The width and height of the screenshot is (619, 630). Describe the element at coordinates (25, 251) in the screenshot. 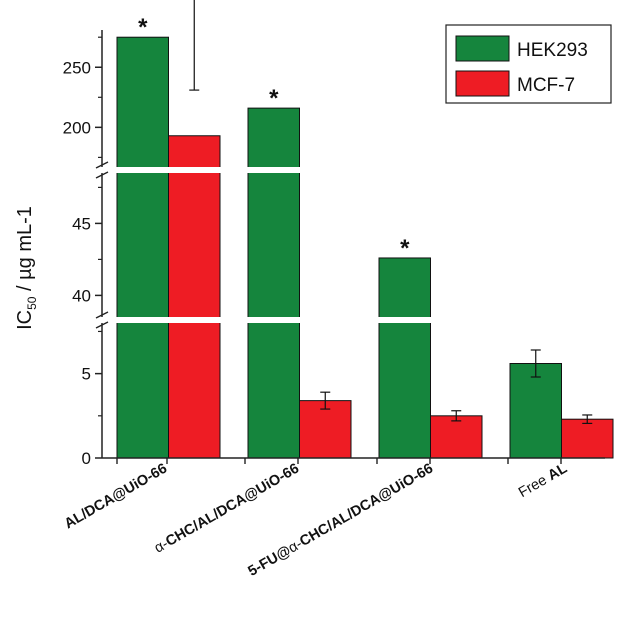

I see `y-axis-title-unit: / µg mL-1` at that location.